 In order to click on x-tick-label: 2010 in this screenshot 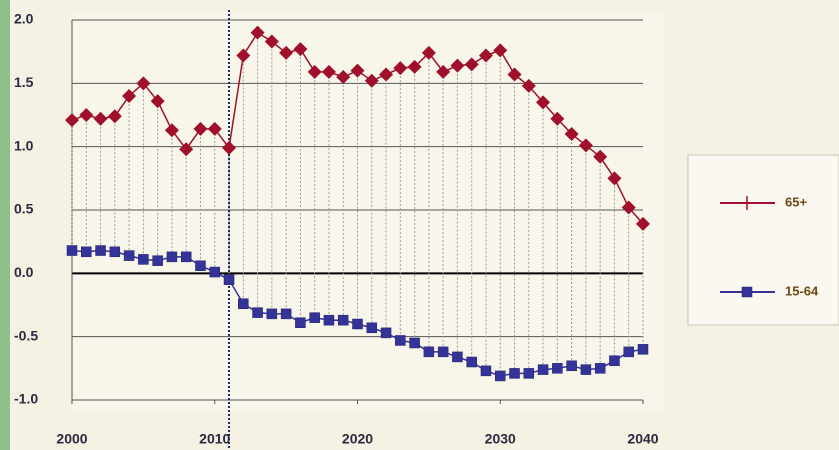, I will do `click(214, 439)`.